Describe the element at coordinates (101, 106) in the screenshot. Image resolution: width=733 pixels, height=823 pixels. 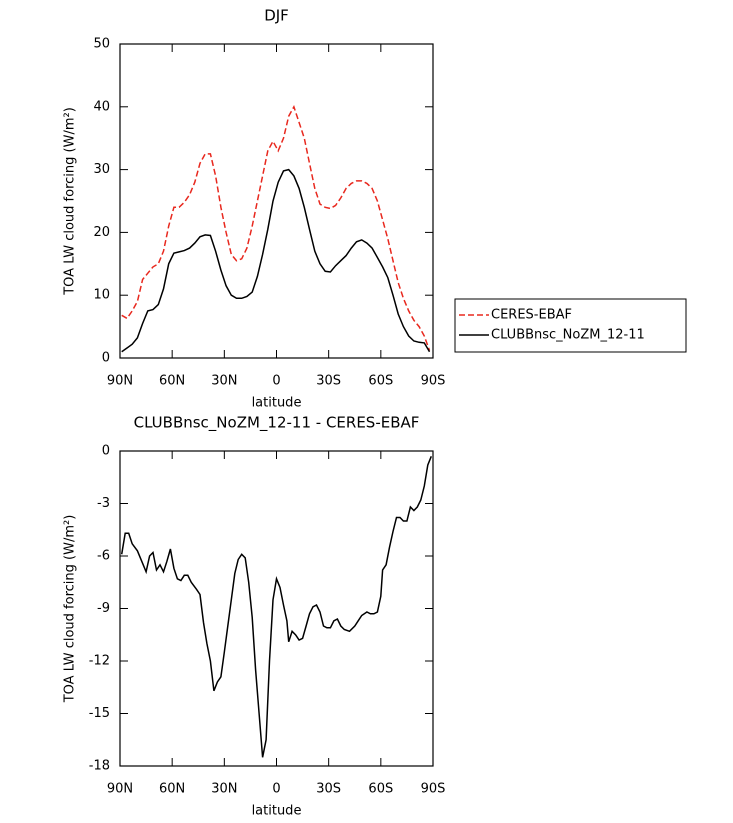
I see `y-tick-label: 40` at that location.